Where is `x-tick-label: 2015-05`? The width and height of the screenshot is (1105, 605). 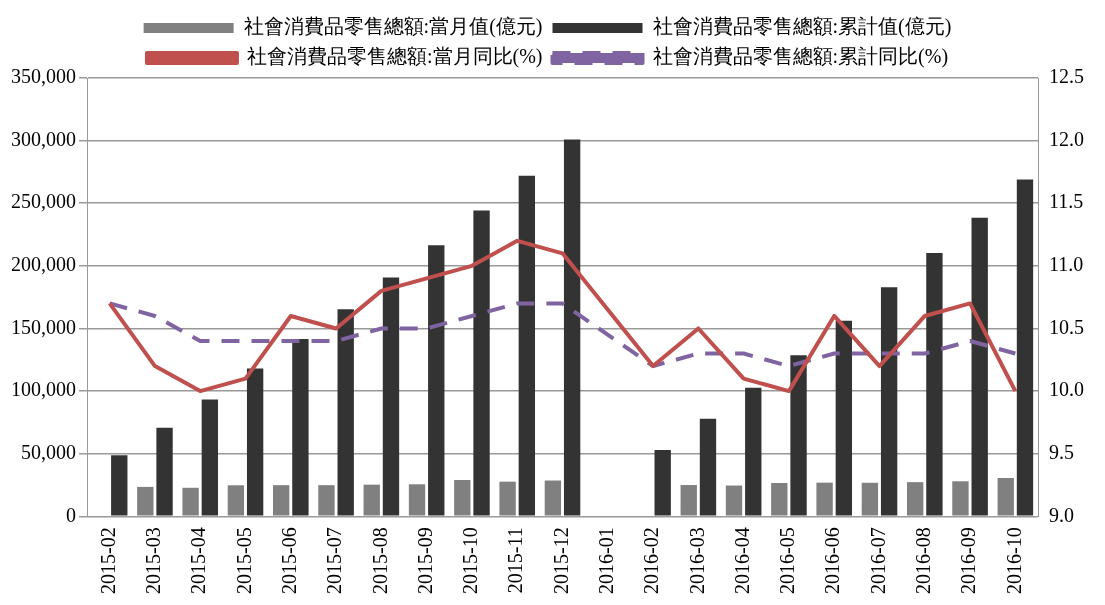 x-tick-label: 2015-05 is located at coordinates (243, 561).